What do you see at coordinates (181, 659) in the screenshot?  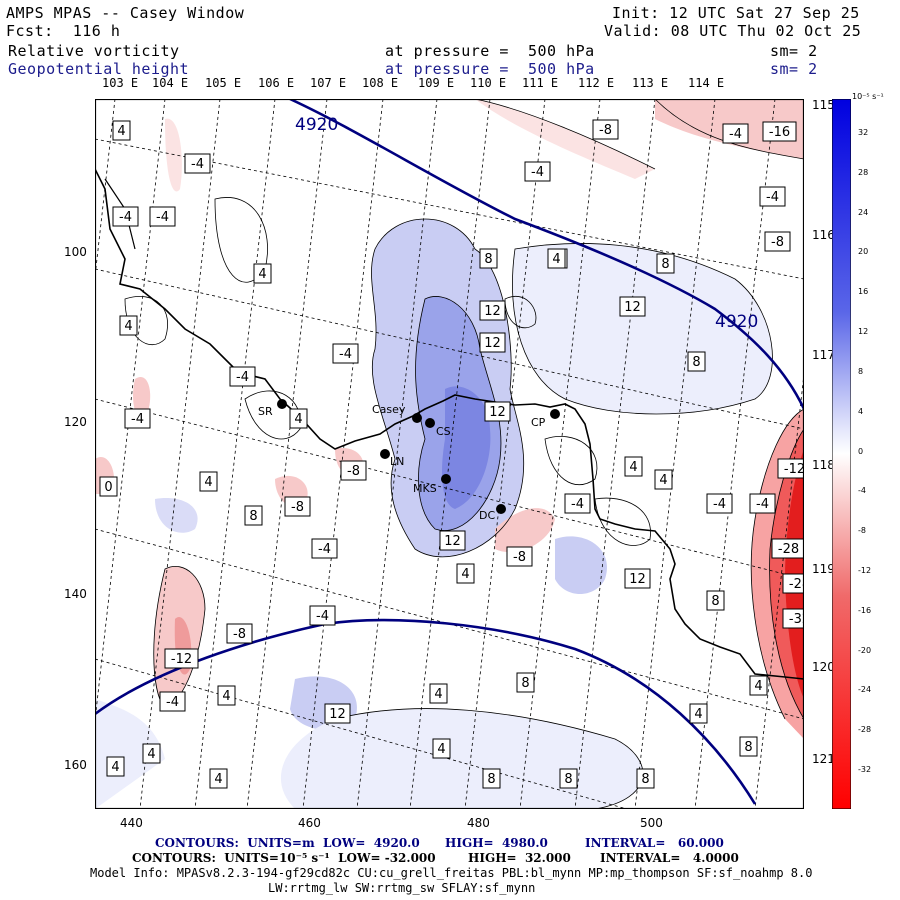 I see `vorticity-label: -12` at bounding box center [181, 659].